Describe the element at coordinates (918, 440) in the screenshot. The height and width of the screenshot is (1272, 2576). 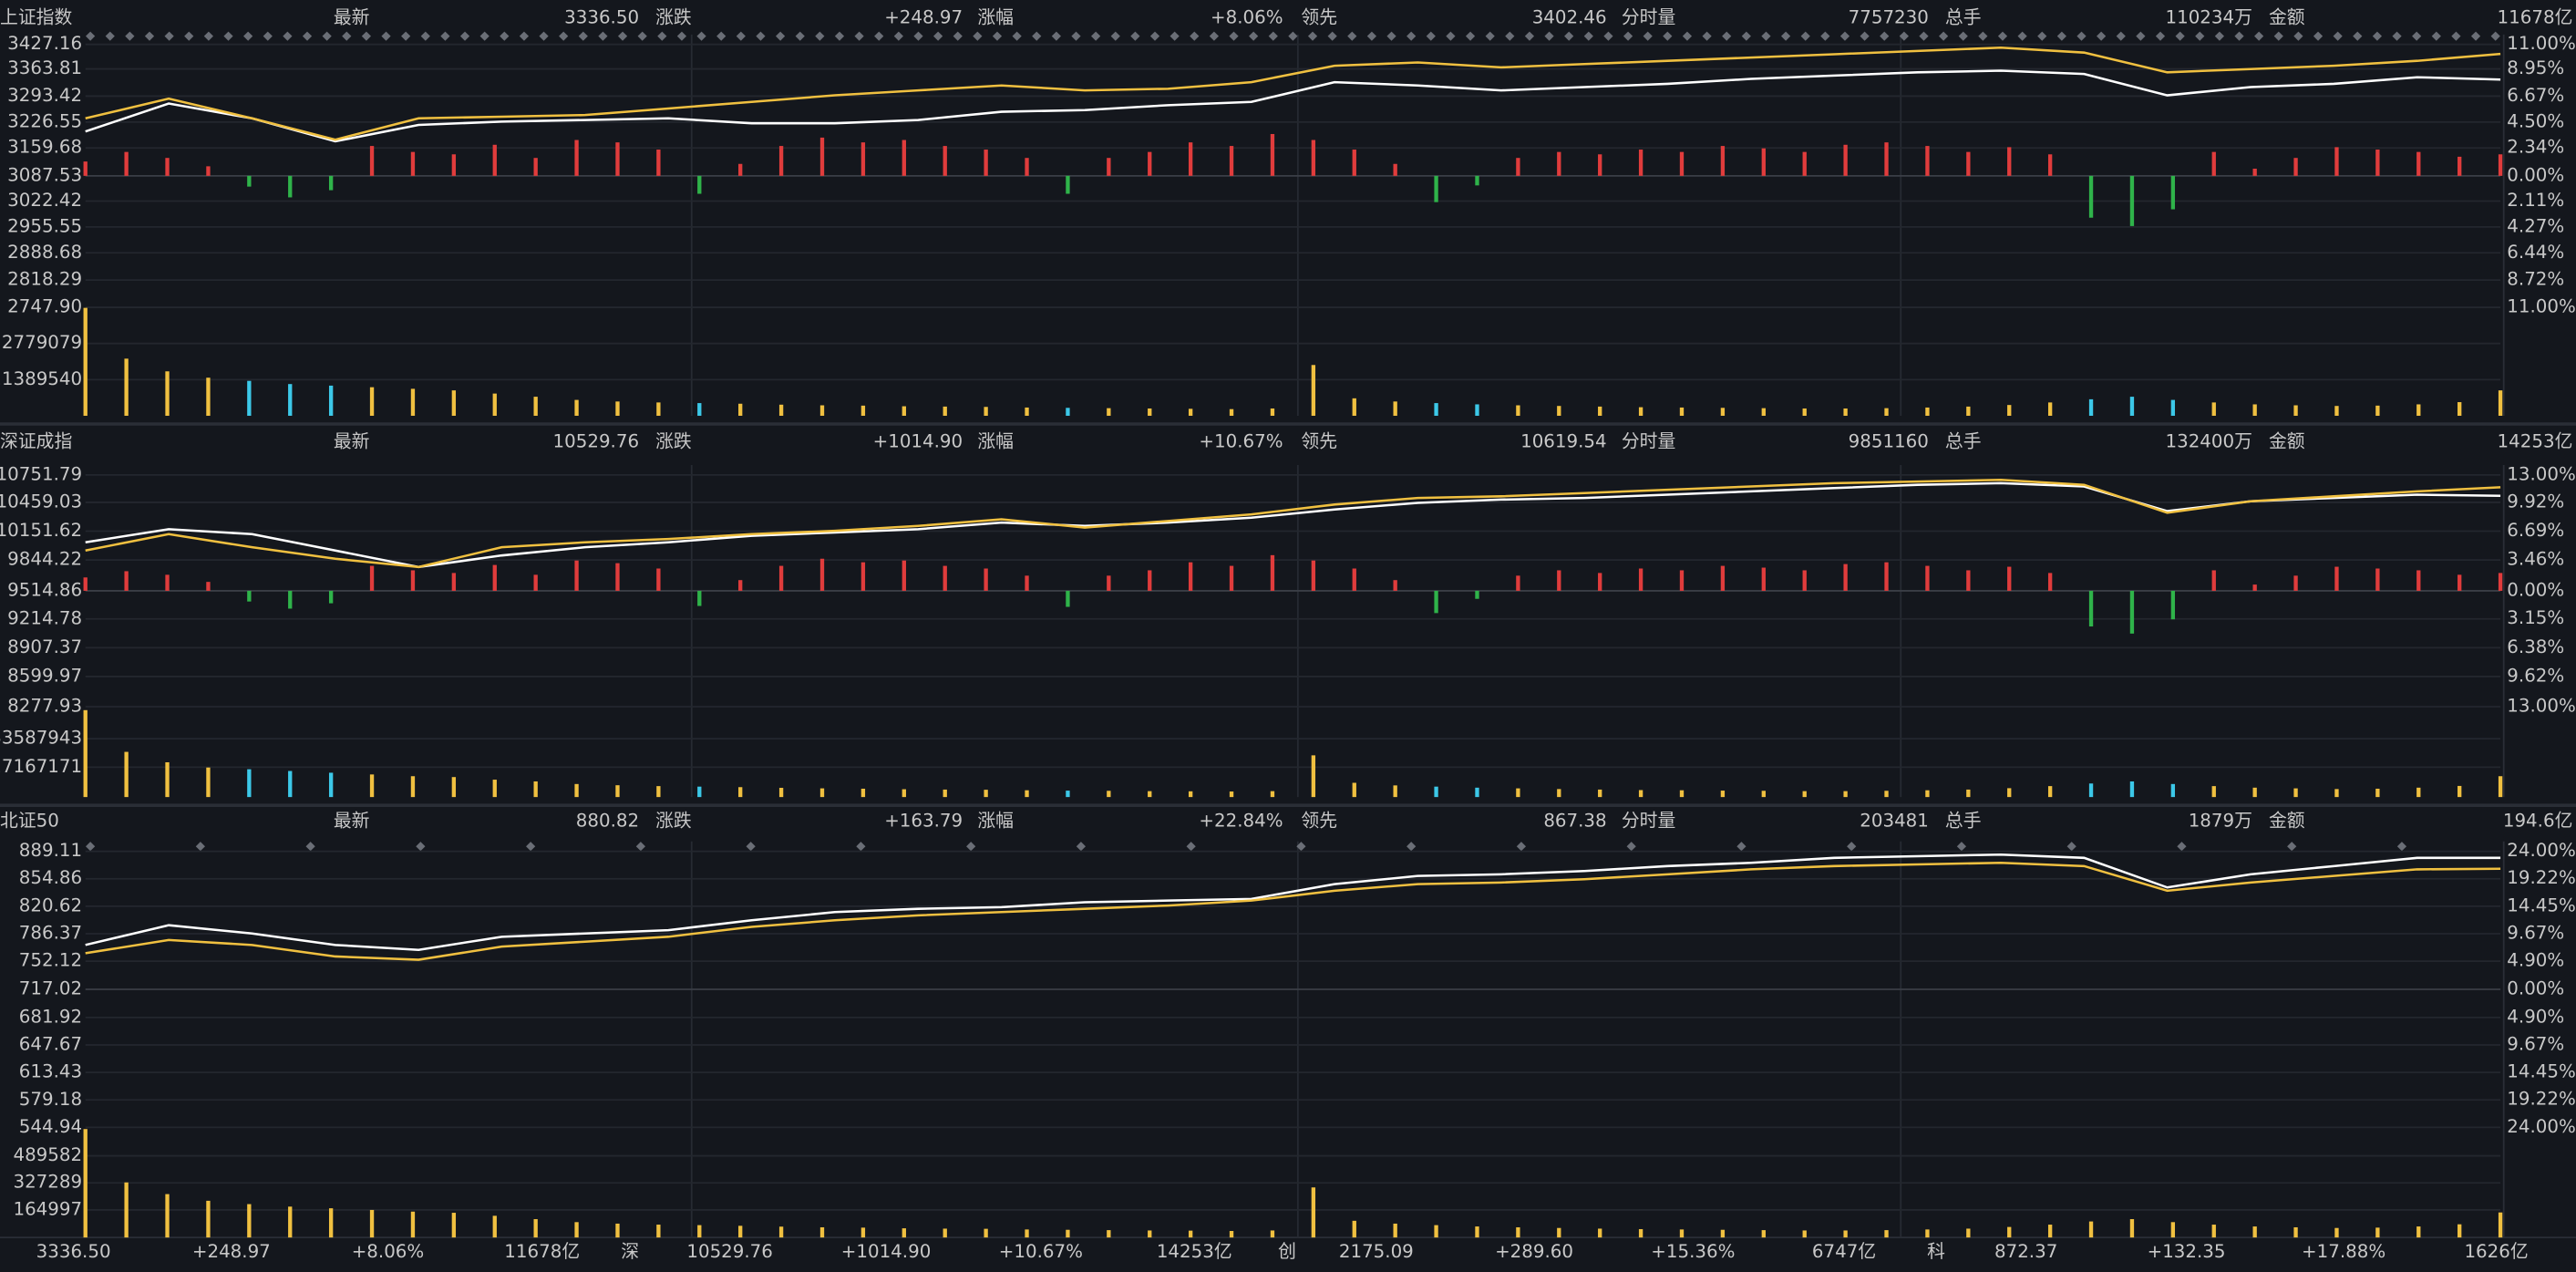
I see `header-value: +1014.90` at that location.